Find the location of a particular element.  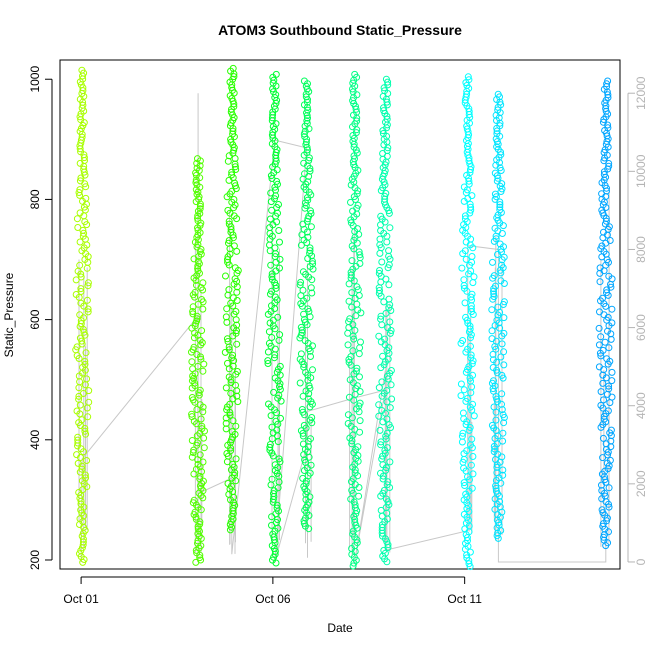

x-tick-label: Oct 06 is located at coordinates (273, 599).